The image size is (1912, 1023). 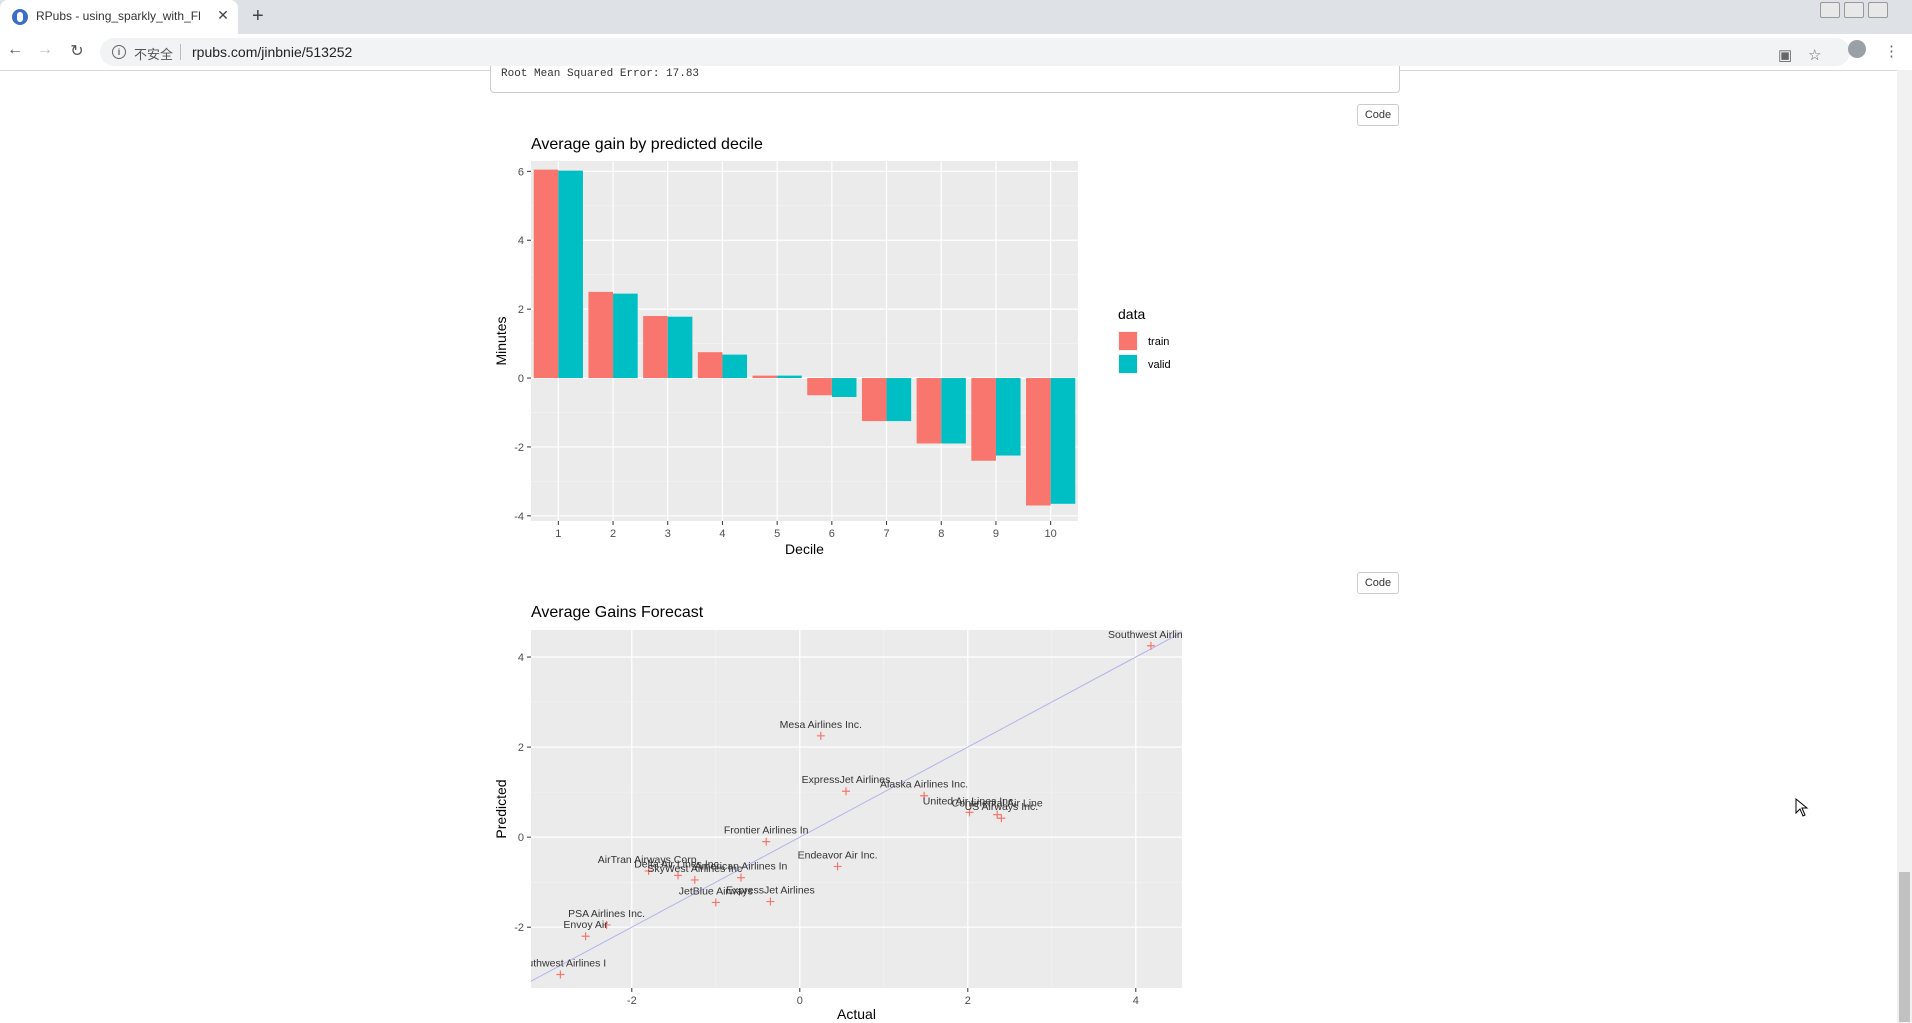 I want to click on console-output-box: Root Mean Squared Error: 17.83, so click(x=945, y=79).